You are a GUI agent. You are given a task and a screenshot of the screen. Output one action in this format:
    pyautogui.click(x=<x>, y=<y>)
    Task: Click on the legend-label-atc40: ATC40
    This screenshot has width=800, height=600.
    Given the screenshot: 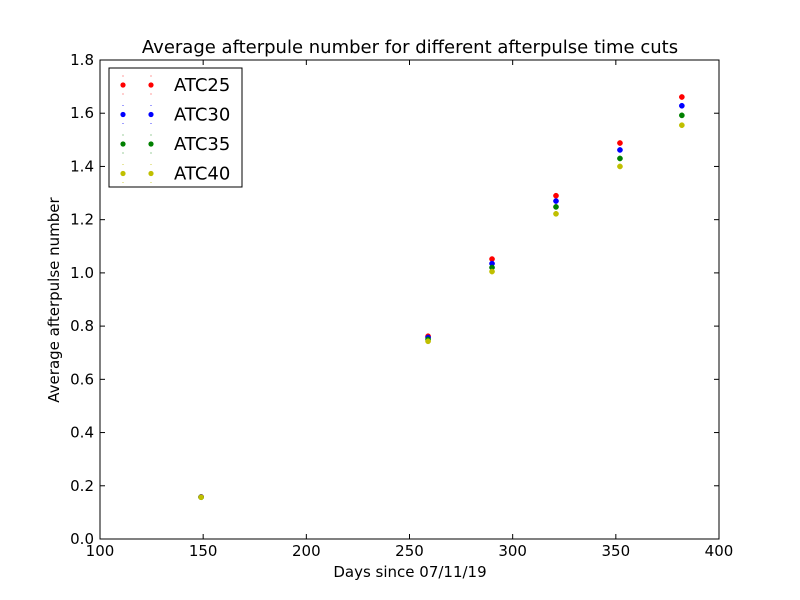 What is the action you would take?
    pyautogui.click(x=202, y=174)
    